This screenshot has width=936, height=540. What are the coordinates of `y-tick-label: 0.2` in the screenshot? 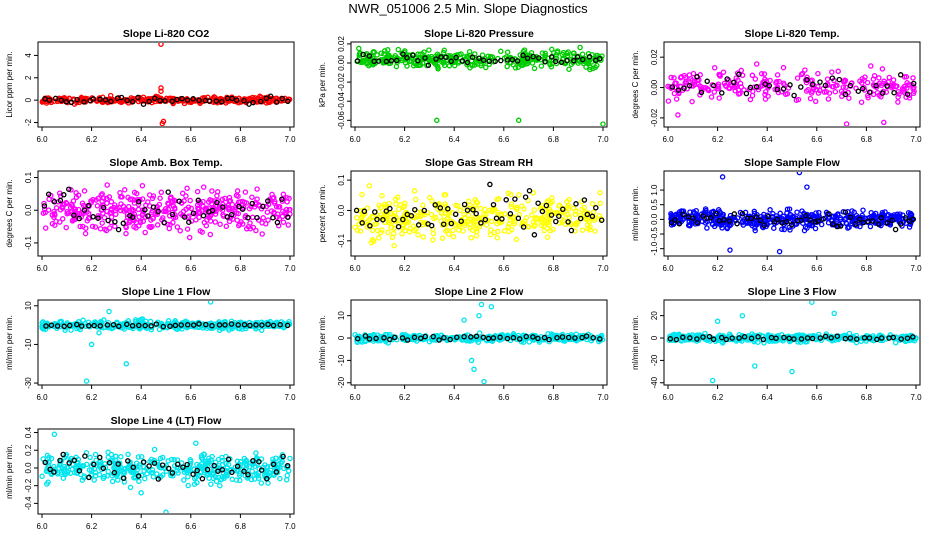 It's located at (28, 450).